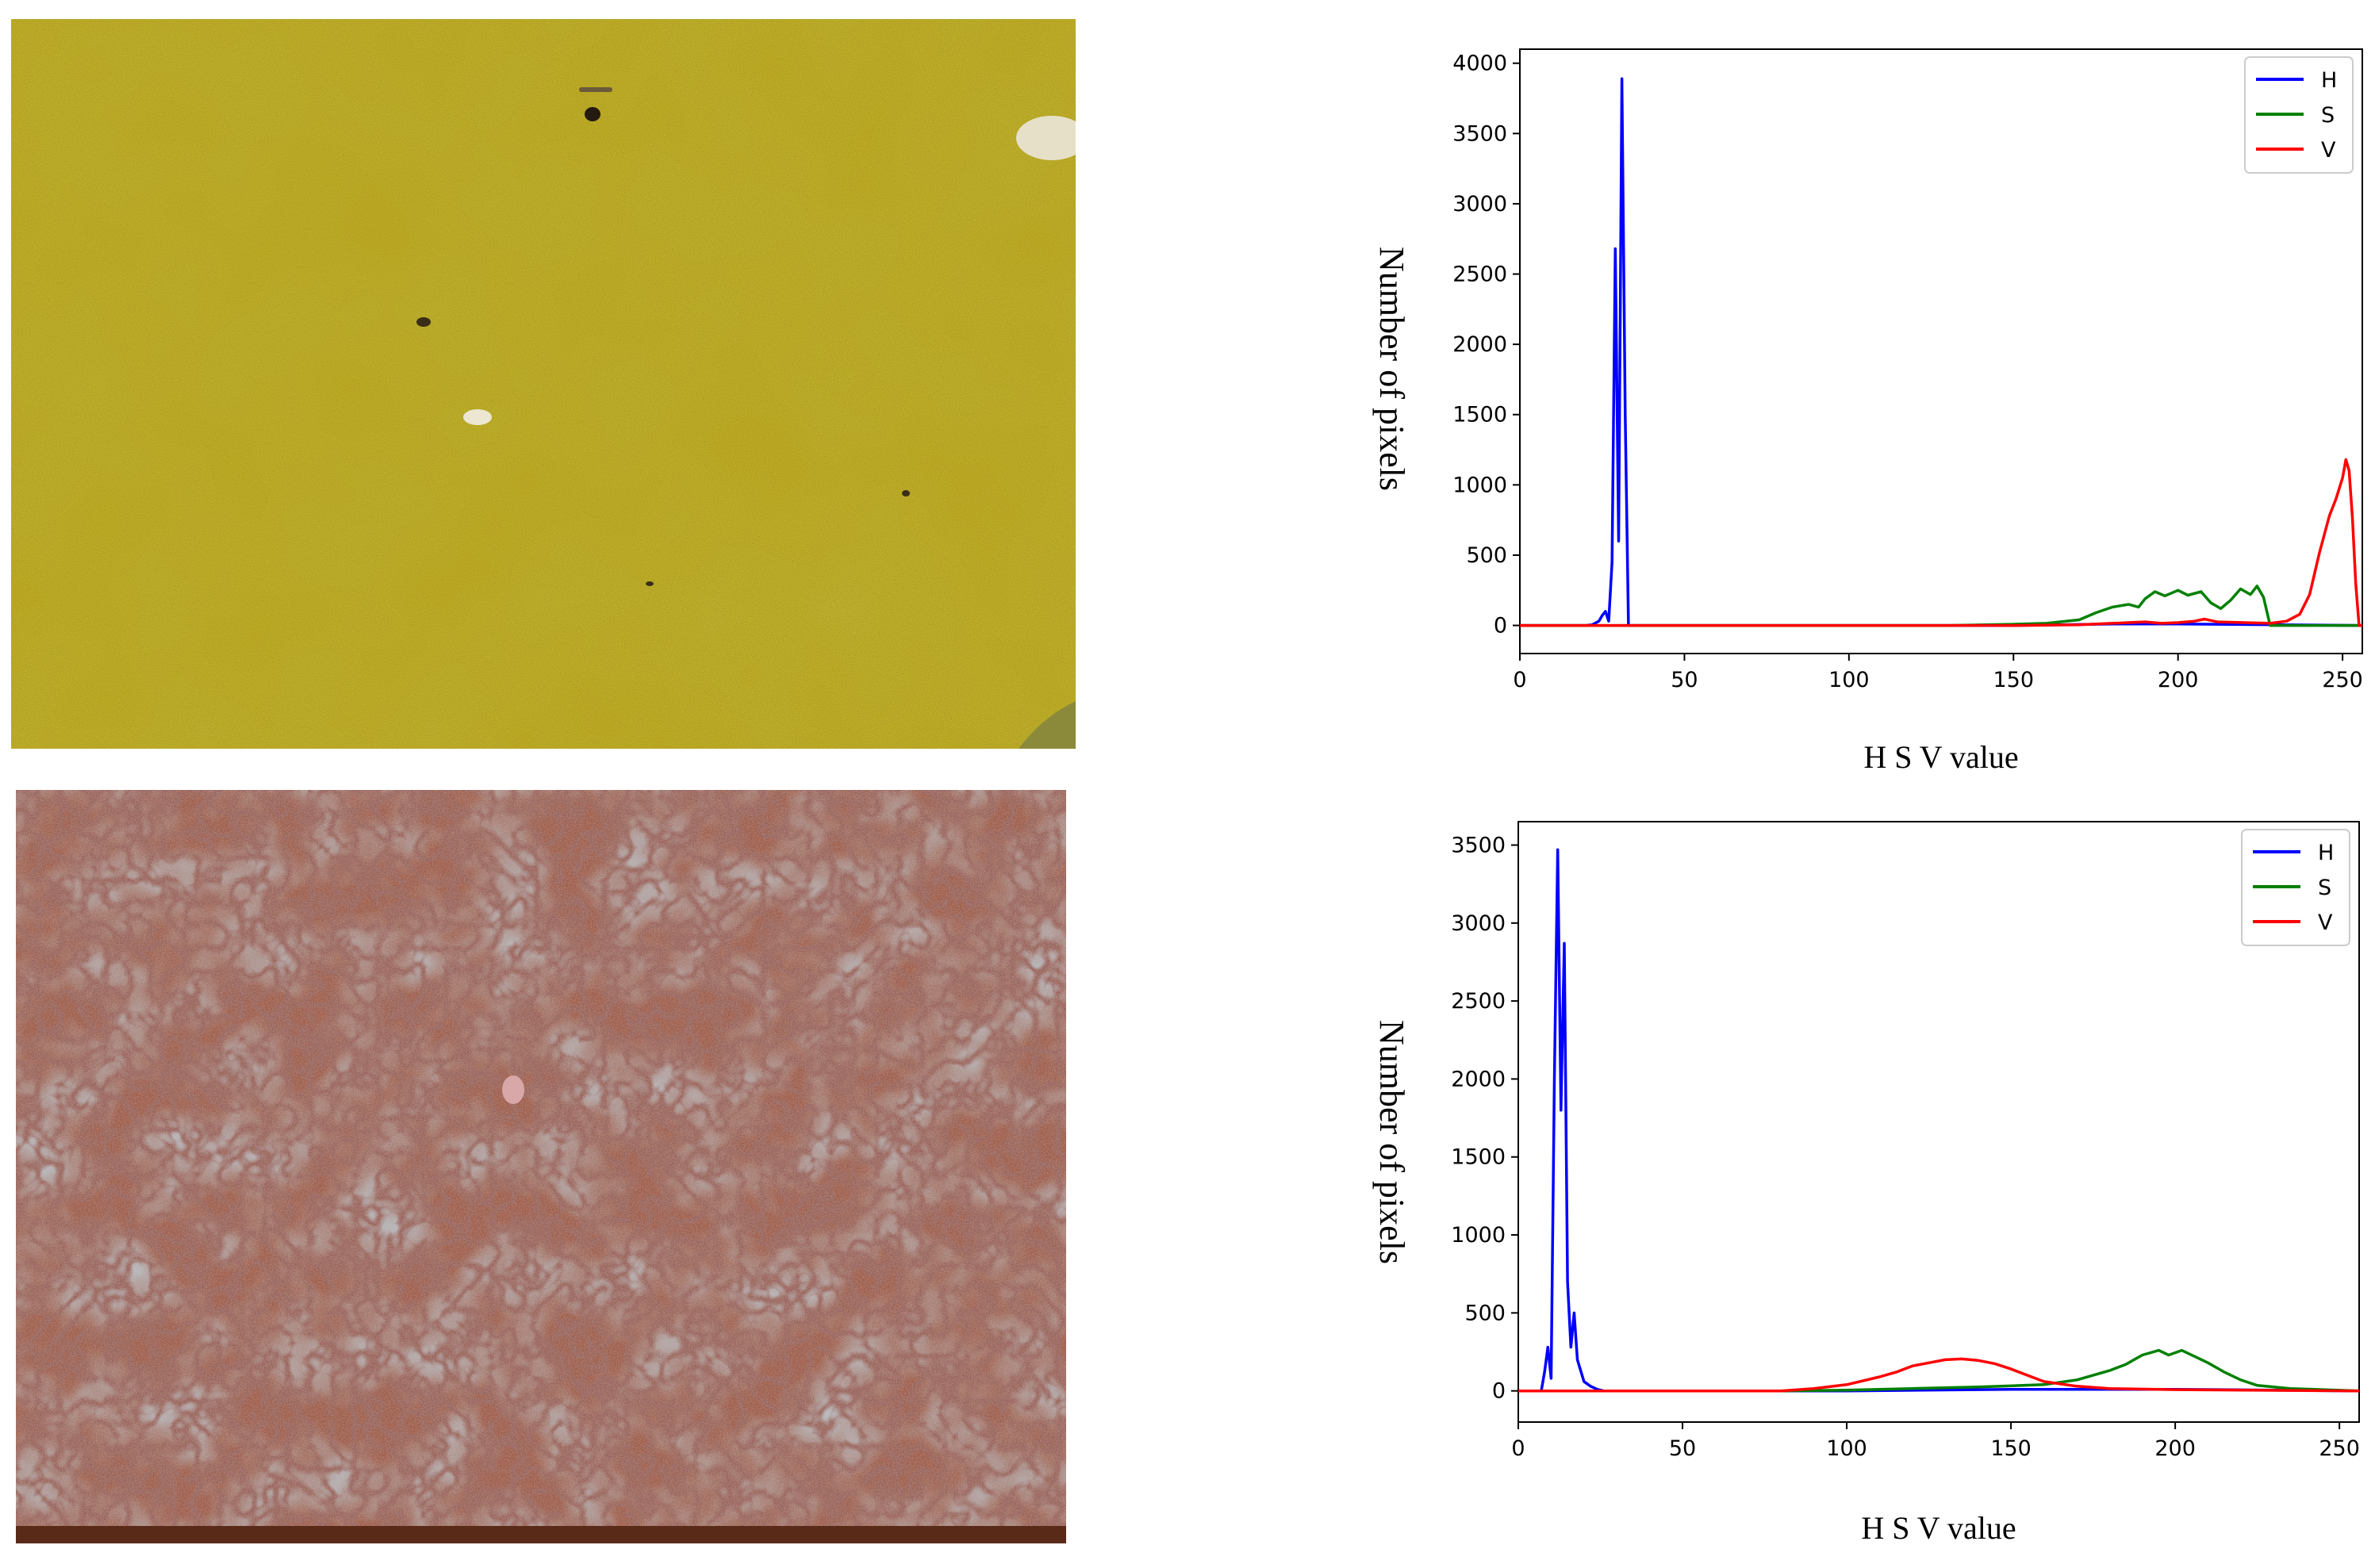  What do you see at coordinates (1479, 64) in the screenshot?
I see `y-tick-label: 4000` at bounding box center [1479, 64].